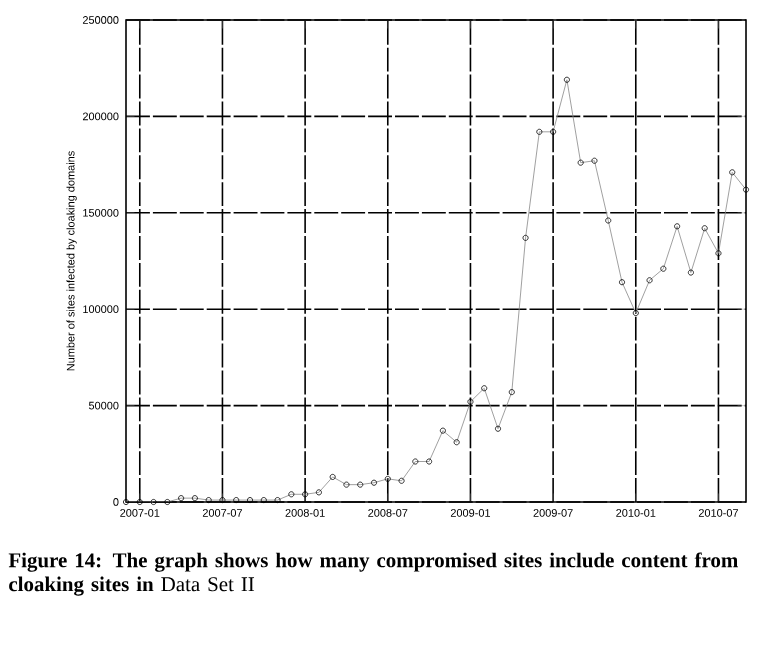 The image size is (780, 652). What do you see at coordinates (373, 574) in the screenshot?
I see `text: Figure 14: The graph shows how many compromised sites include content from cloaking sites in Data Set II` at bounding box center [373, 574].